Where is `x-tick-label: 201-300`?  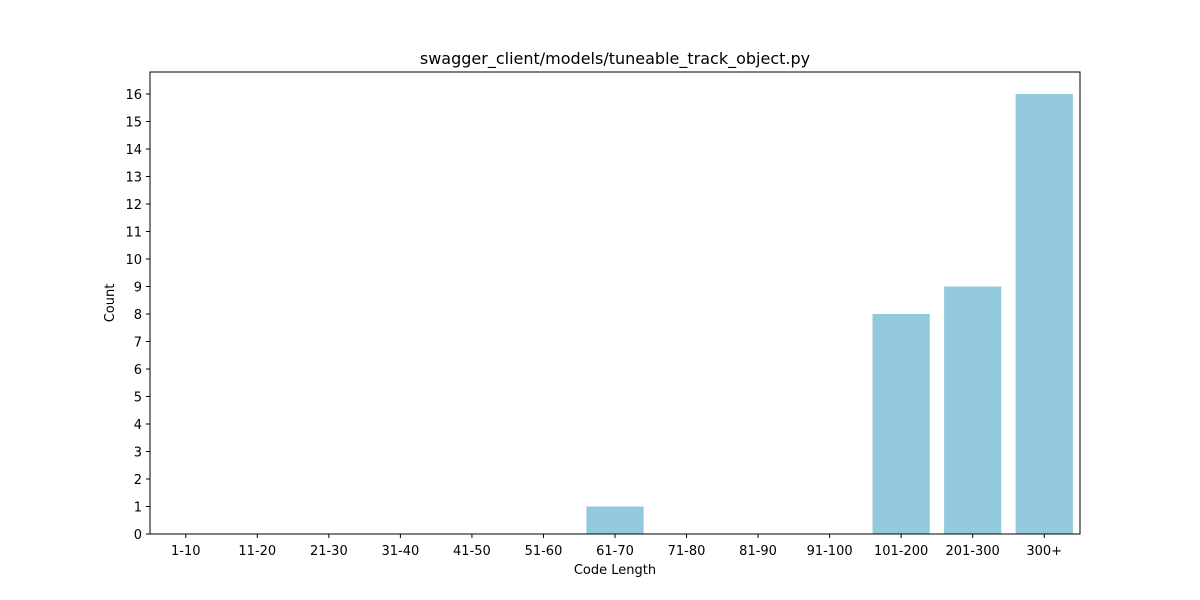 x-tick-label: 201-300 is located at coordinates (973, 551).